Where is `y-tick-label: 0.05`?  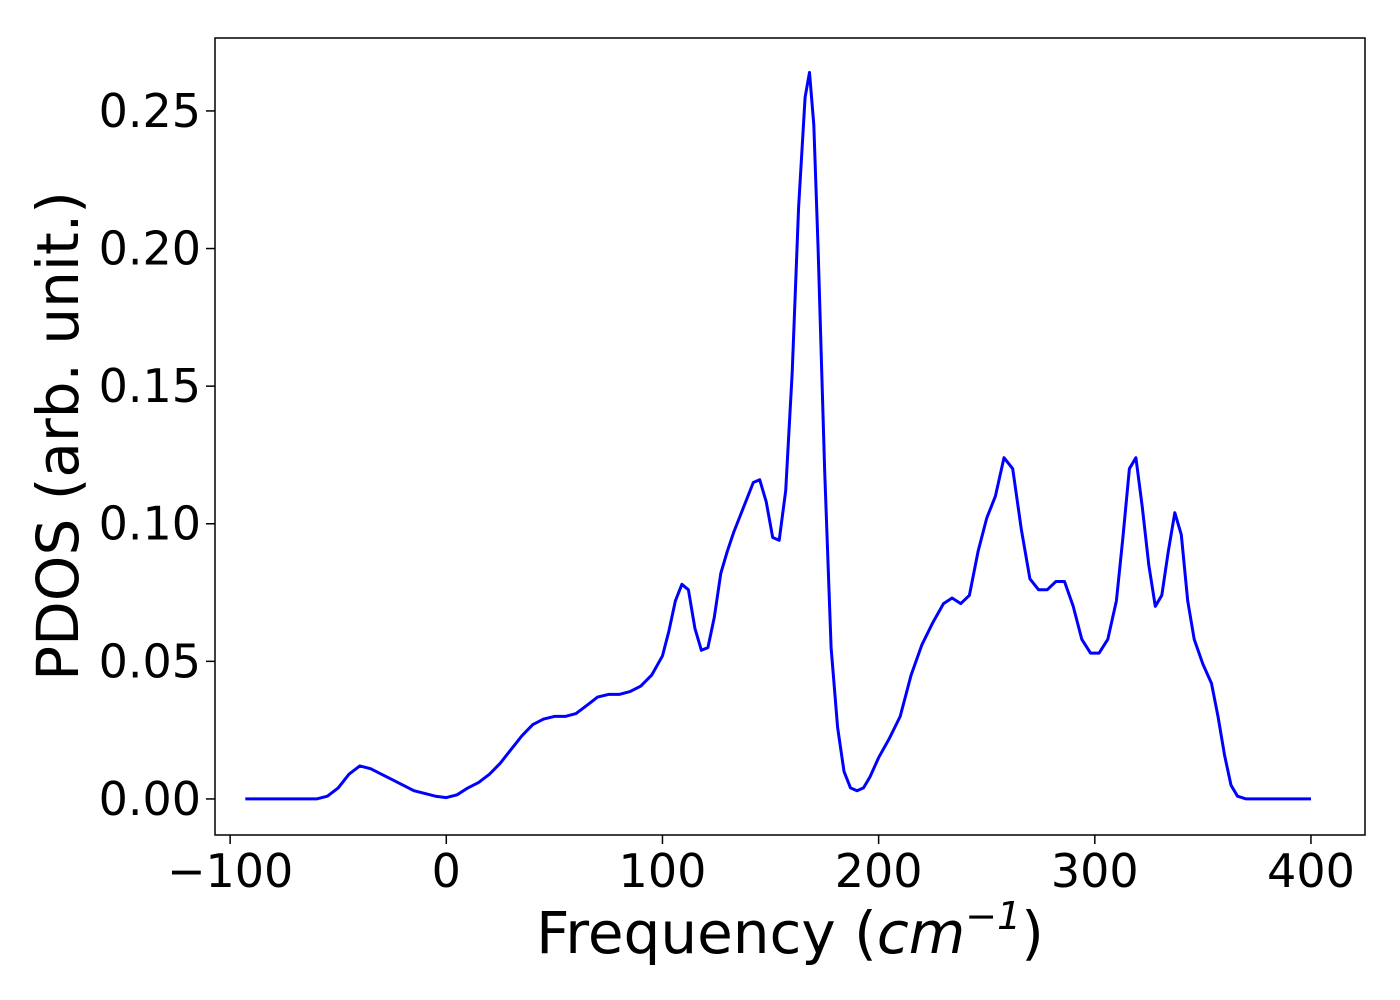
y-tick-label: 0.05 is located at coordinates (150, 661).